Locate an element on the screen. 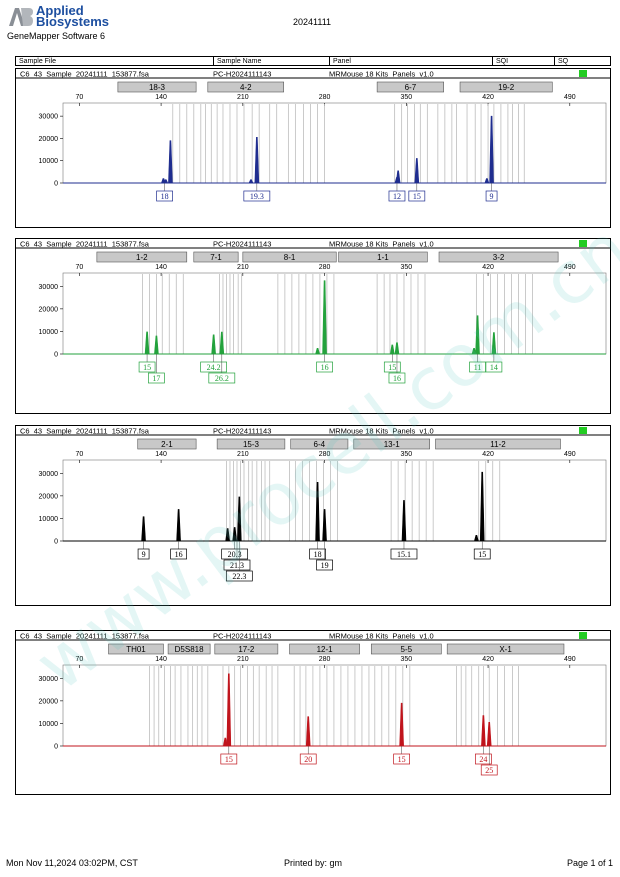 The image size is (620, 877). allele-call-label: 20.3 is located at coordinates (235, 554).